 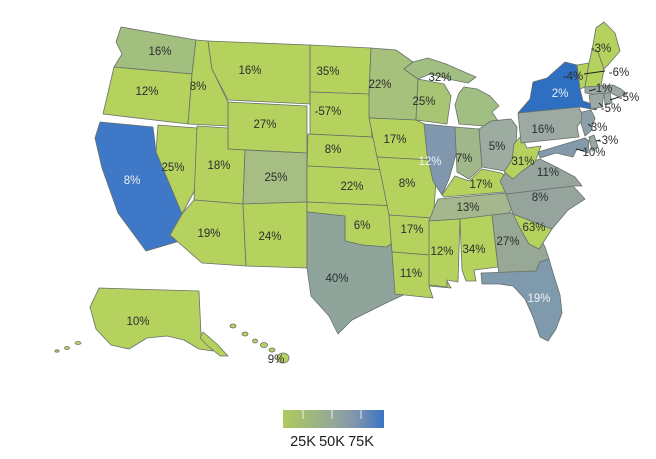 I want to click on state-label-NE: 8%, so click(x=333, y=150).